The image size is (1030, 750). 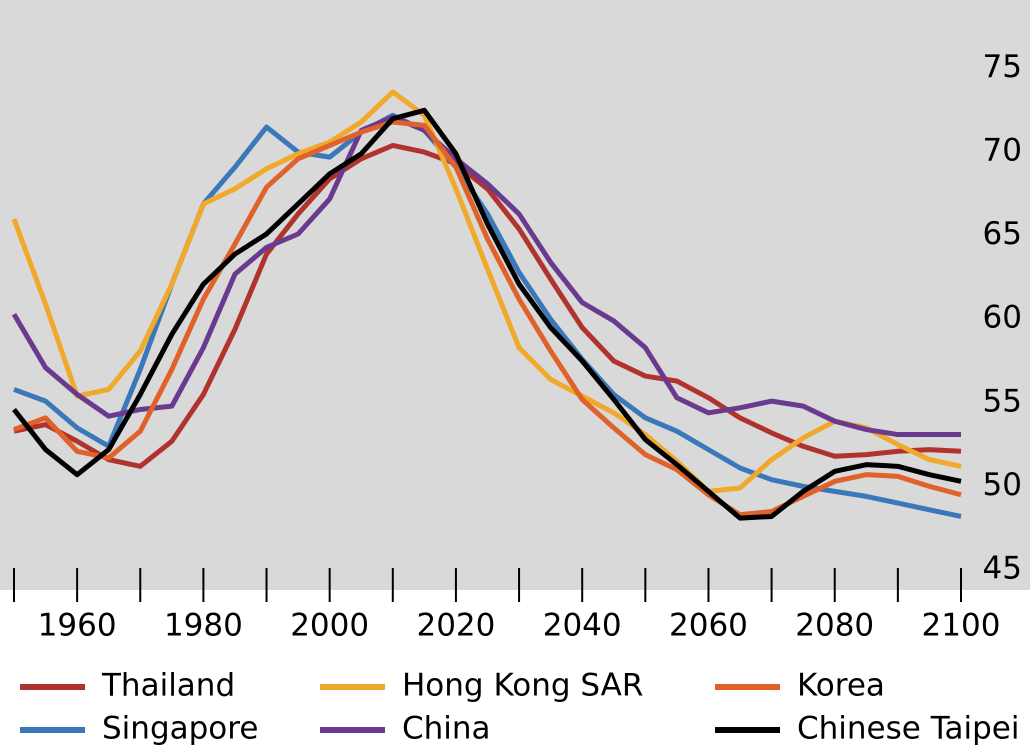 What do you see at coordinates (582, 626) in the screenshot?
I see `x-tick-label: 2040` at bounding box center [582, 626].